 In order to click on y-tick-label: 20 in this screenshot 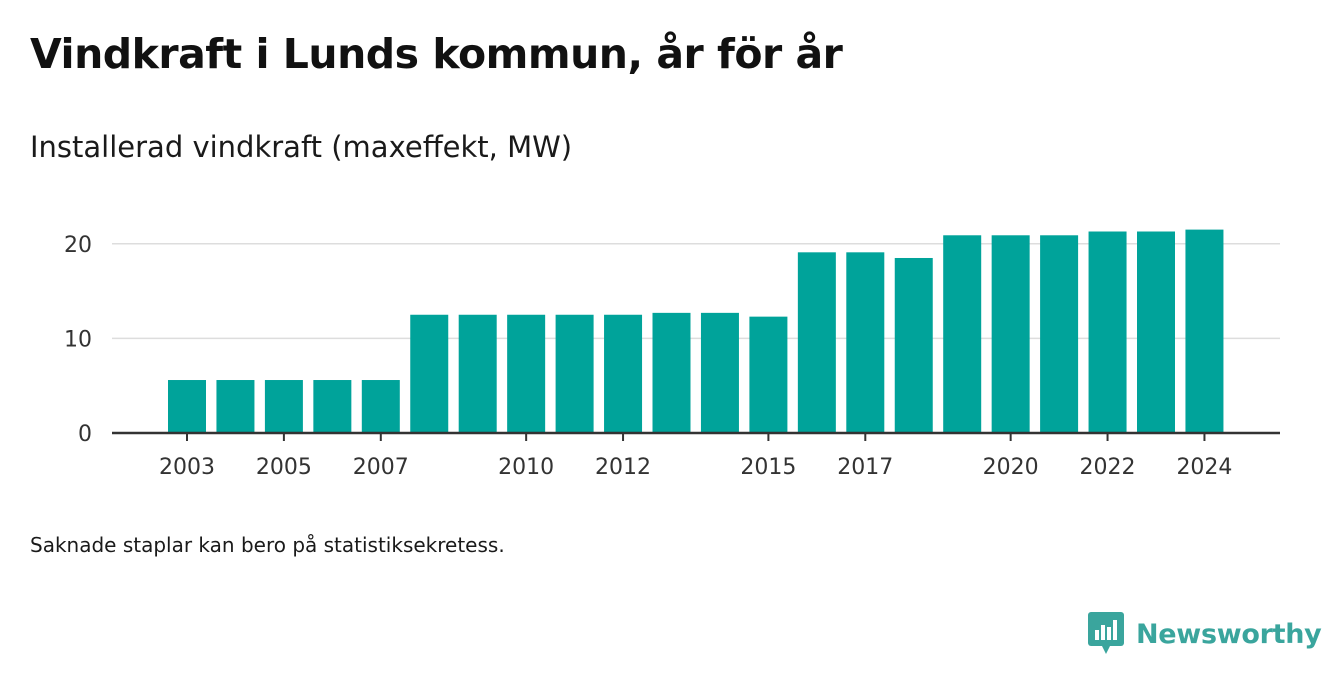, I will do `click(78, 245)`.